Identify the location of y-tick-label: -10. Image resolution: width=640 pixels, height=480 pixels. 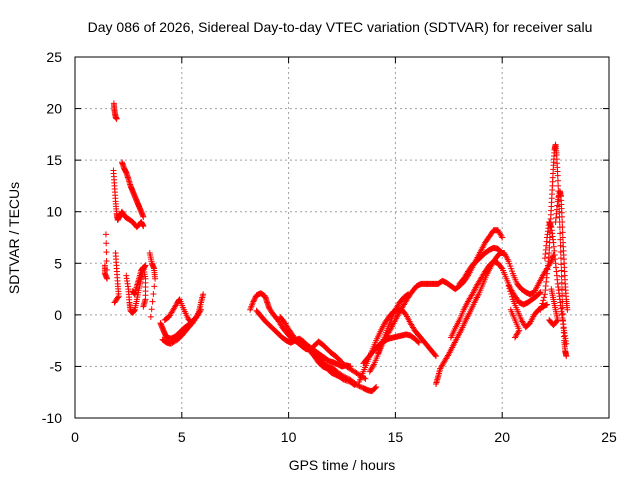
(52, 418).